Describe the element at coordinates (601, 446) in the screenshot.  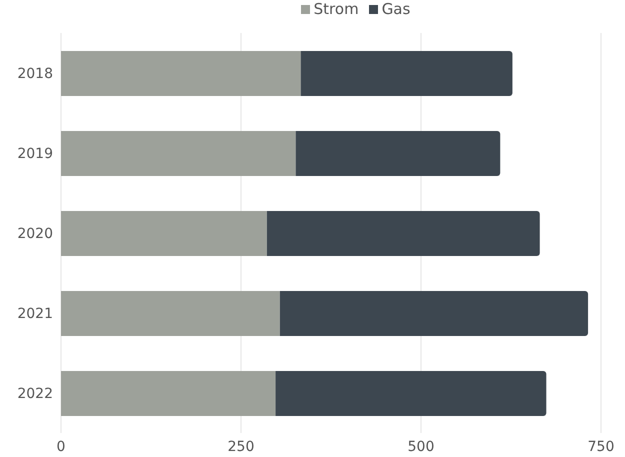
I see `x-tick-label: 750` at that location.